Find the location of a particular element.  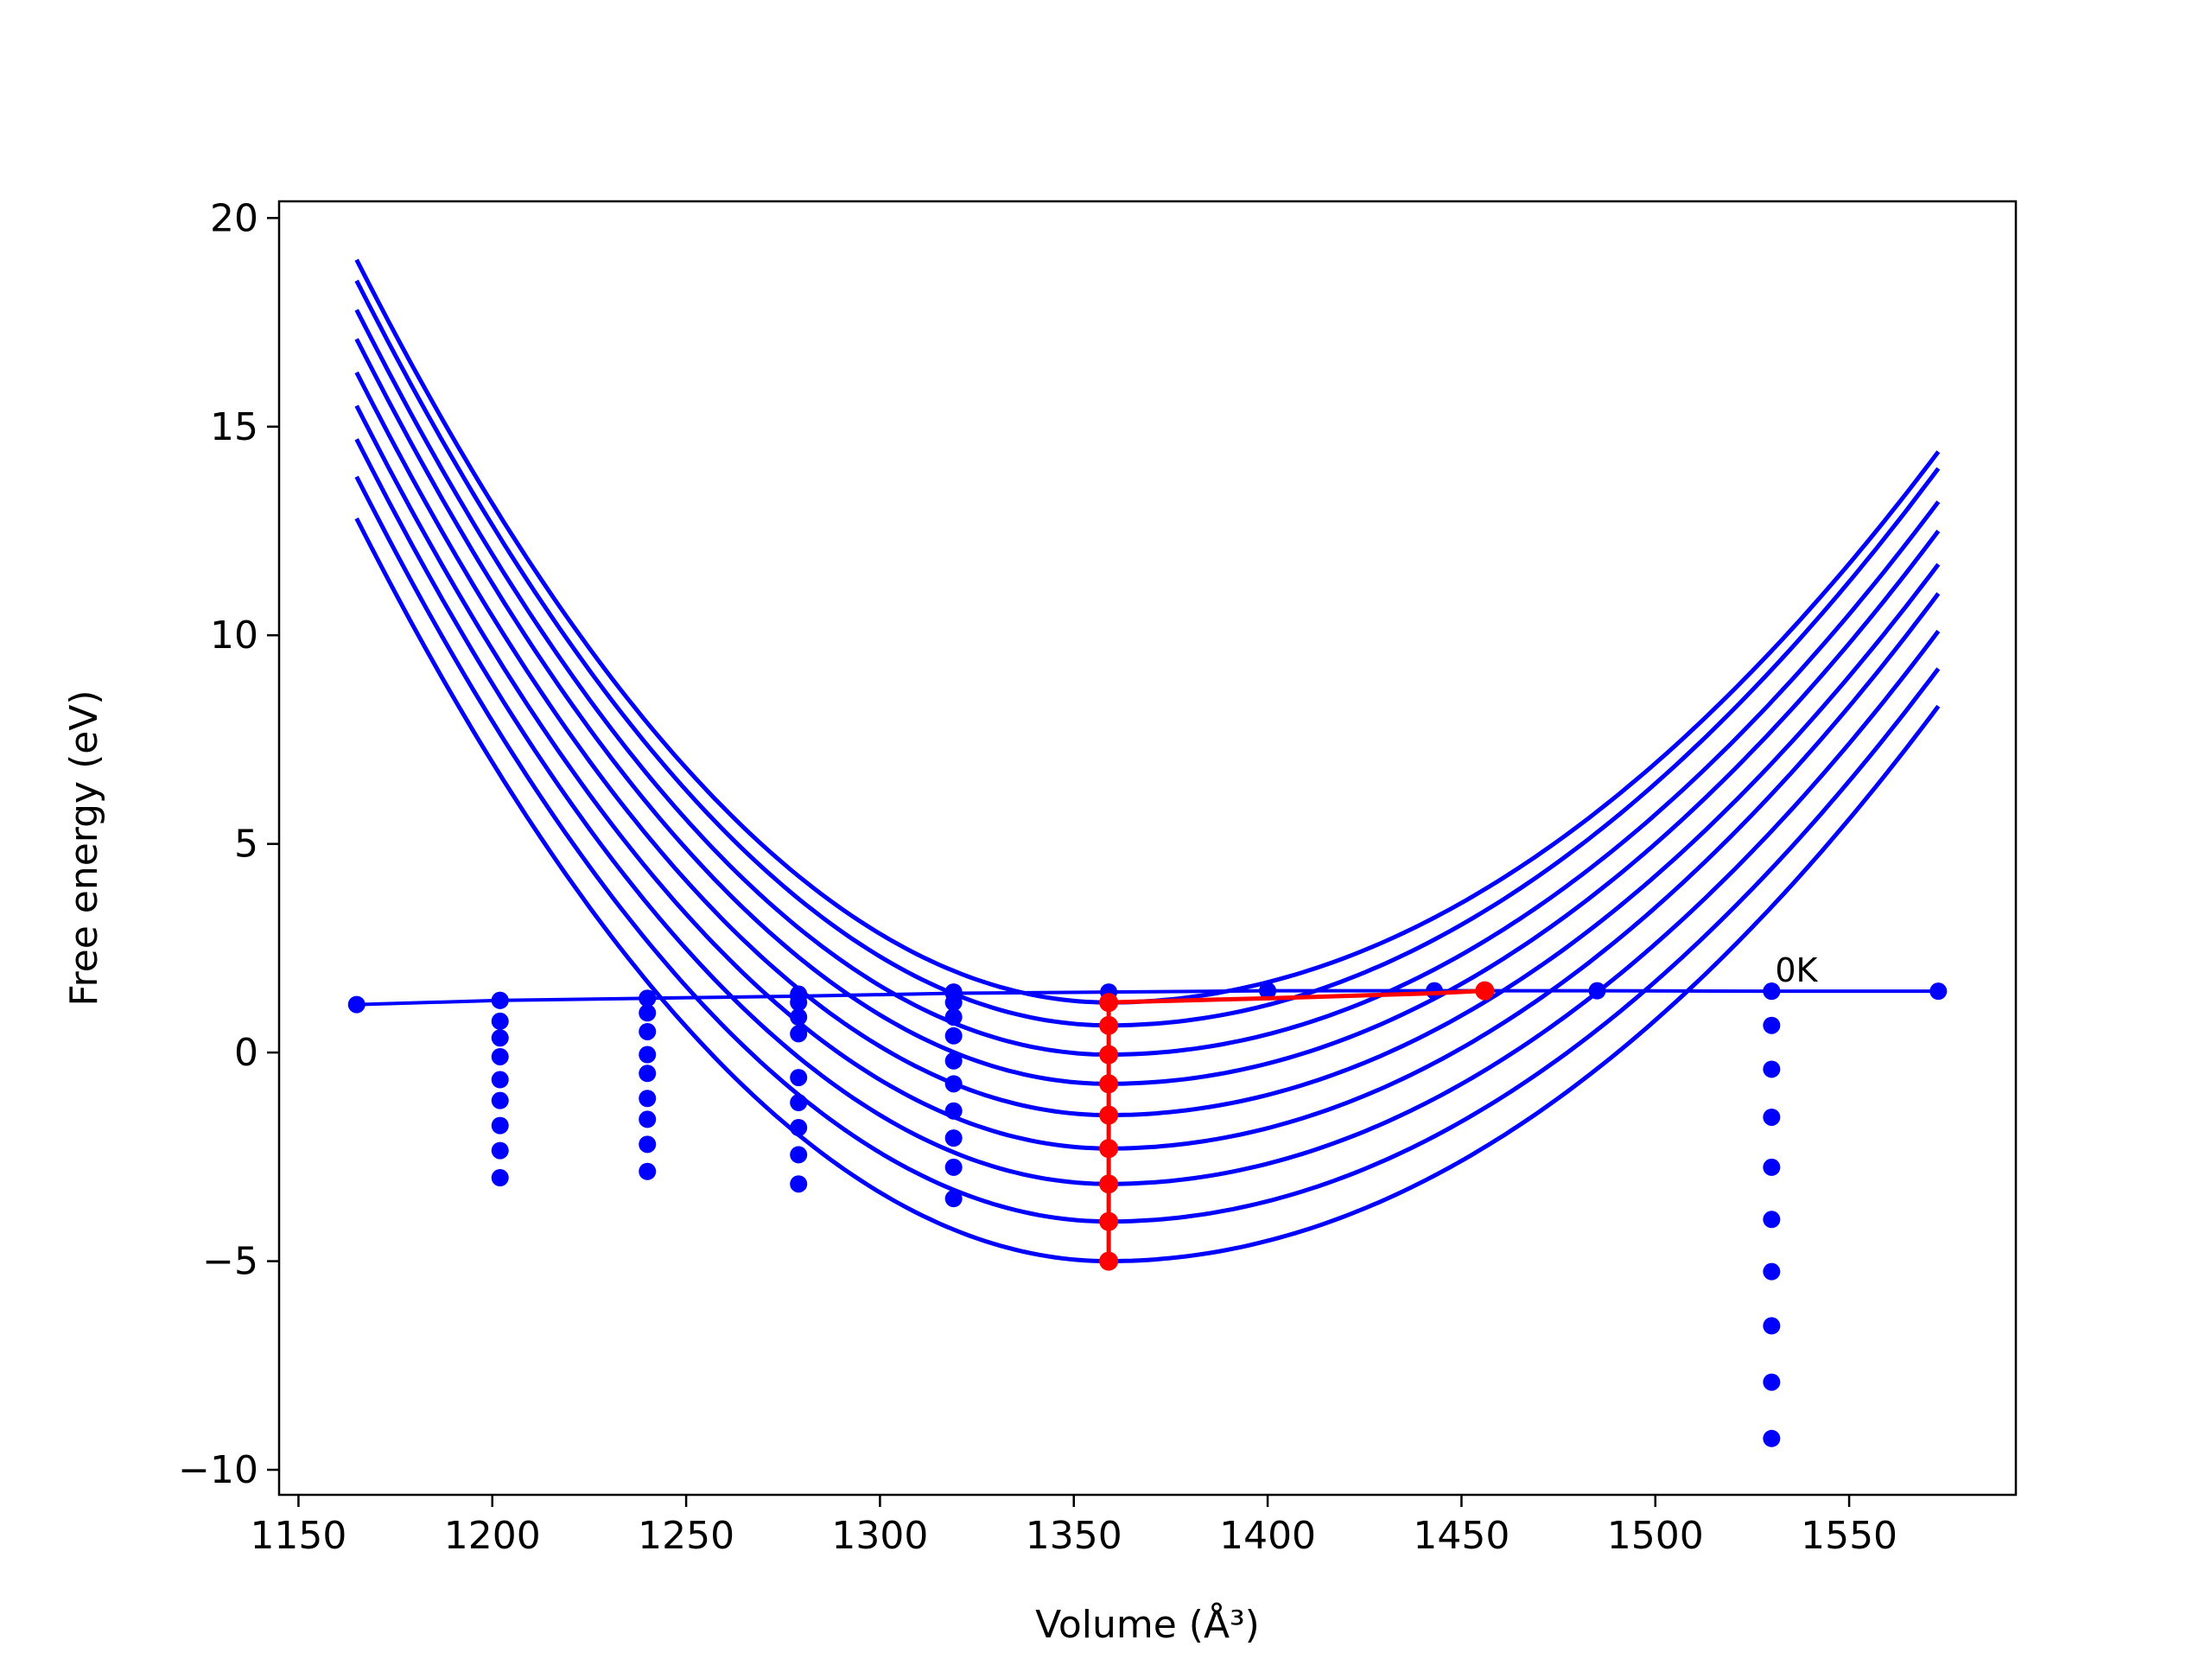

x-tick-label: 1400 is located at coordinates (1267, 1536).